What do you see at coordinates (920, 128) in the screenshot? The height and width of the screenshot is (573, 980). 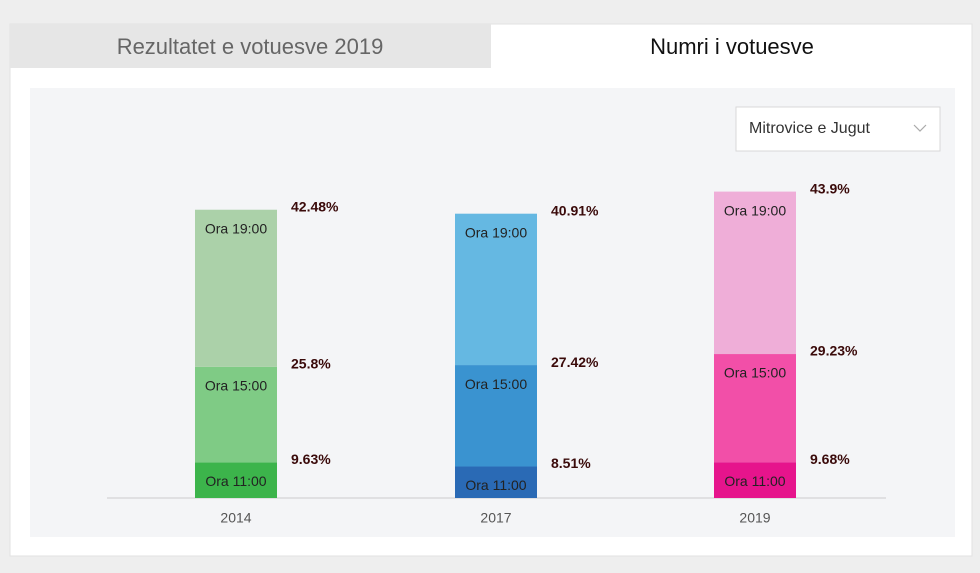 I see `chevron` at bounding box center [920, 128].